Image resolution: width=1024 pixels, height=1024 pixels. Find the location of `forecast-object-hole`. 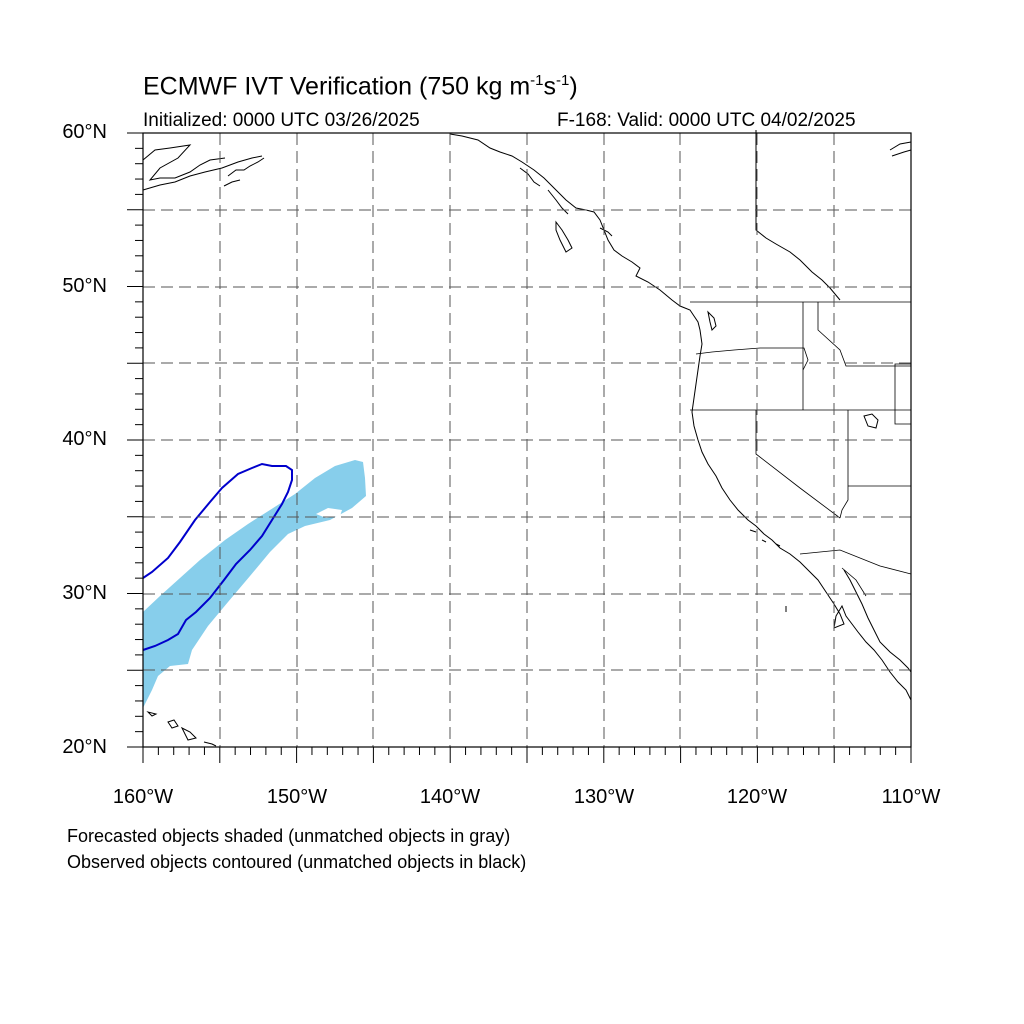

forecast-object-hole is located at coordinates (329, 513).